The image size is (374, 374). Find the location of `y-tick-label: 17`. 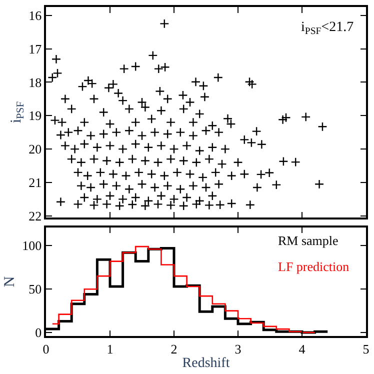

y-tick-label: 17 is located at coordinates (35, 48).